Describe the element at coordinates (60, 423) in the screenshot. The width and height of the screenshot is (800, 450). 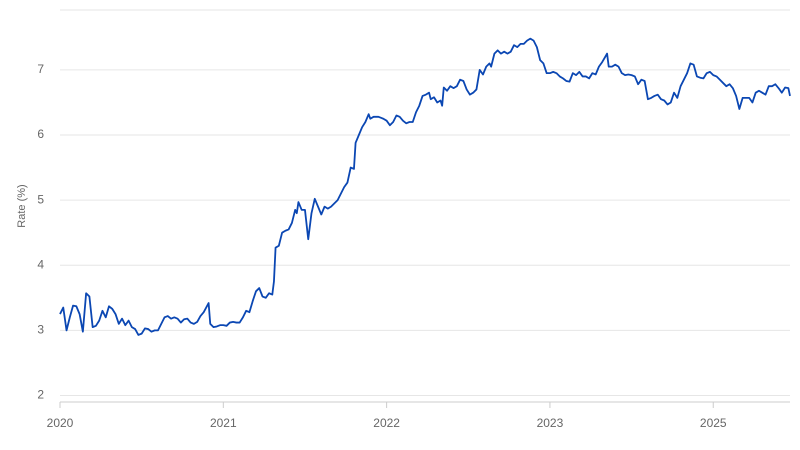
I see `x-tick-label: 2020` at that location.